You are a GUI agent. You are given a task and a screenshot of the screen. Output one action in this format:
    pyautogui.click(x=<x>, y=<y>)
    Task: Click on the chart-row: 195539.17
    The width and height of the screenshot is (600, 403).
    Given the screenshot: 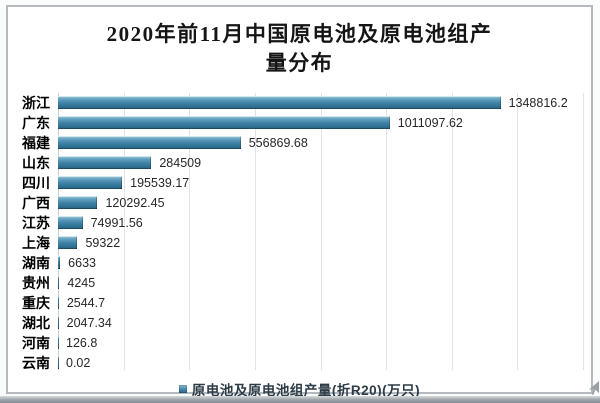 What is the action you would take?
    pyautogui.click(x=320, y=183)
    